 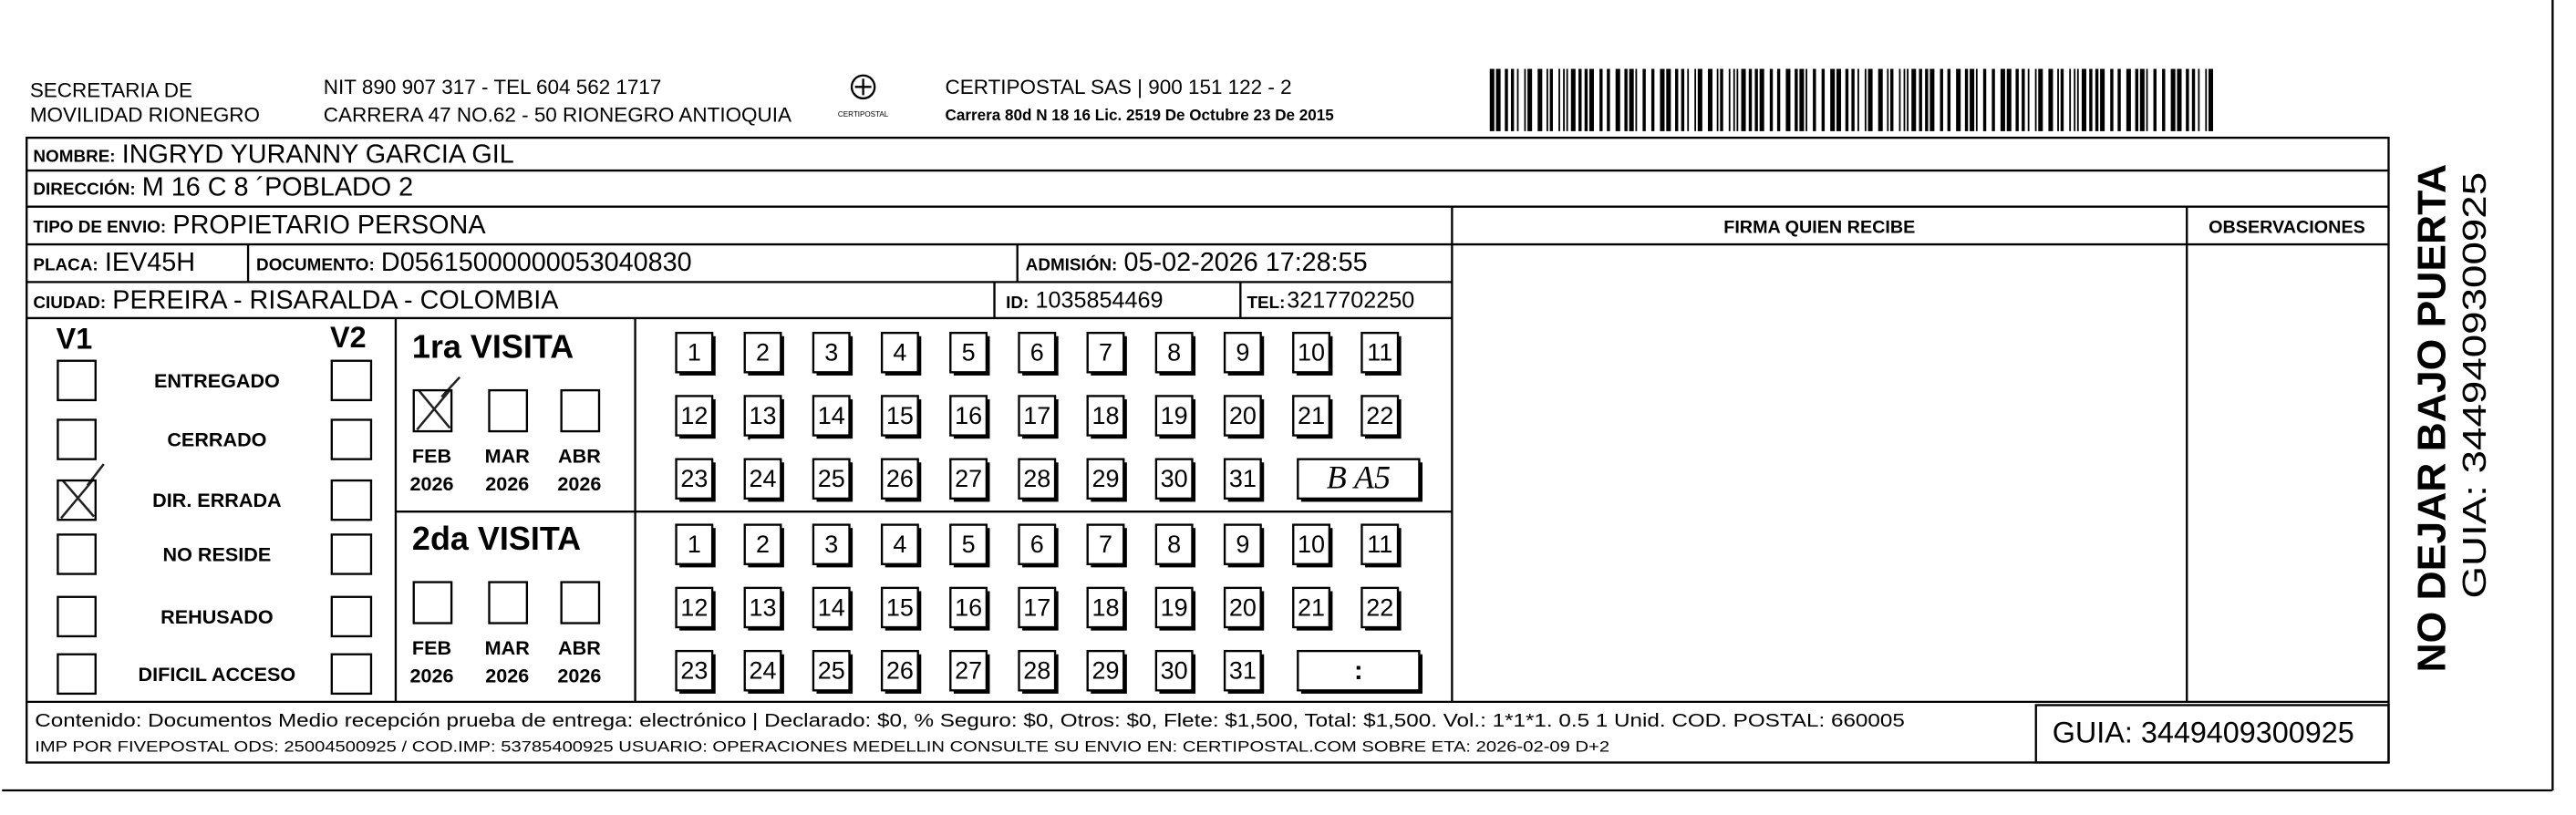 I want to click on time-value: B A5, so click(x=1359, y=477).